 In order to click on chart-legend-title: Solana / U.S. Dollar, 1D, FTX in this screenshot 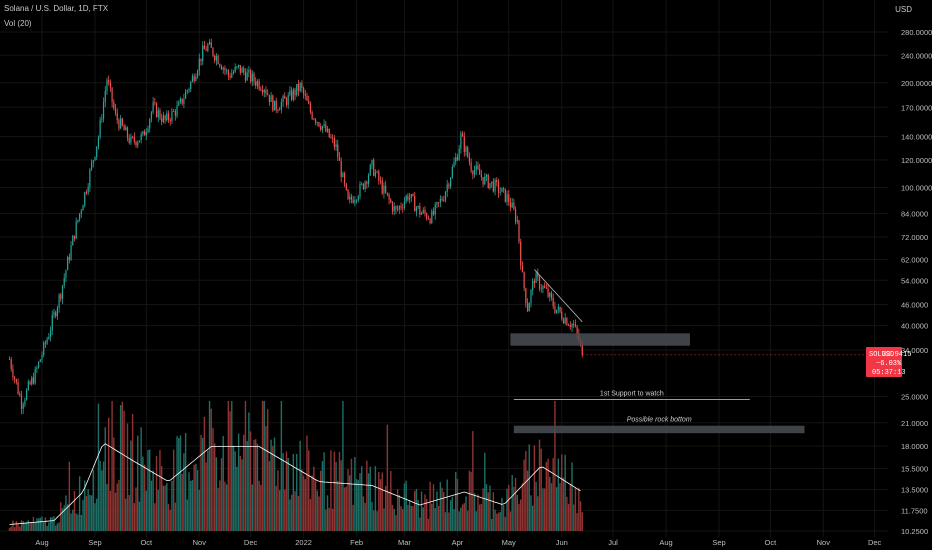, I will do `click(56, 8)`.